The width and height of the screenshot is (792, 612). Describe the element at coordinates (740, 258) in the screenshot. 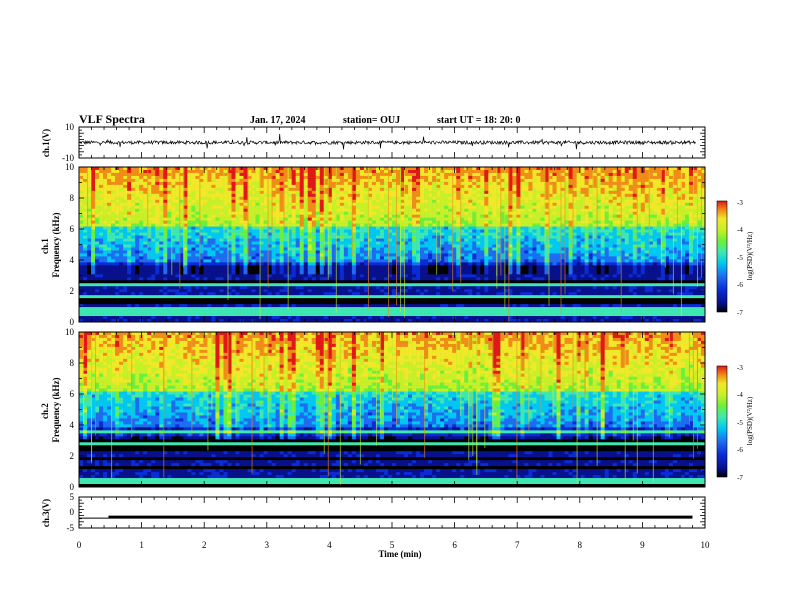

I see `ch1-cb-tick-5: -5` at that location.